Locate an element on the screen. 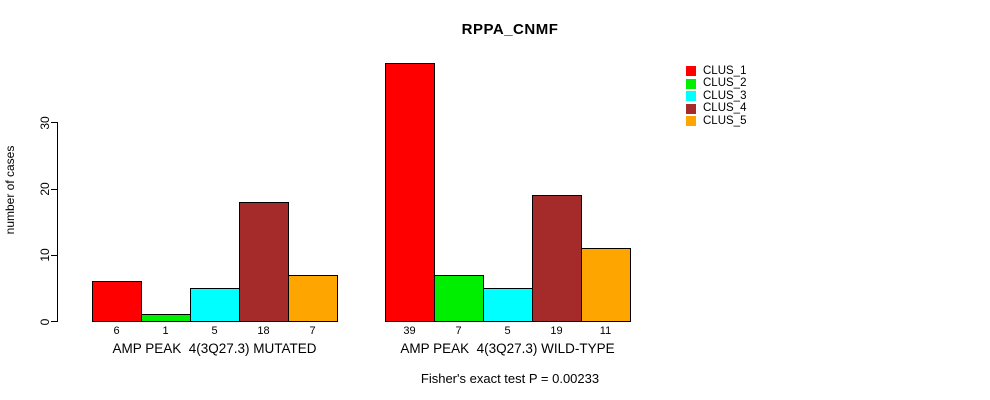  y-axis-label: number of cases is located at coordinates (10, 190).